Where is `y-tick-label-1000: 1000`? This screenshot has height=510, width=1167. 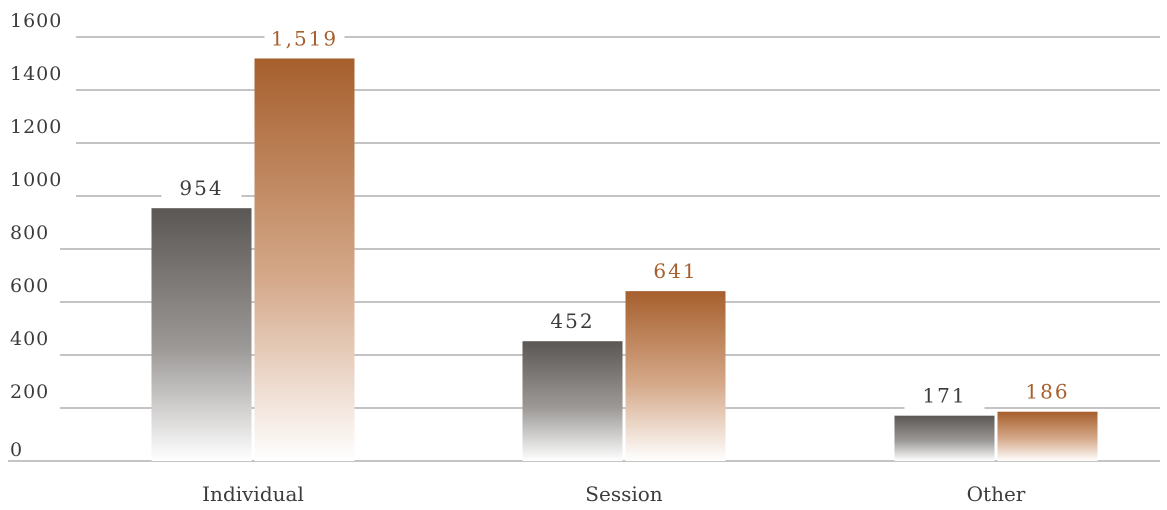 y-tick-label-1000: 1000 is located at coordinates (36, 180).